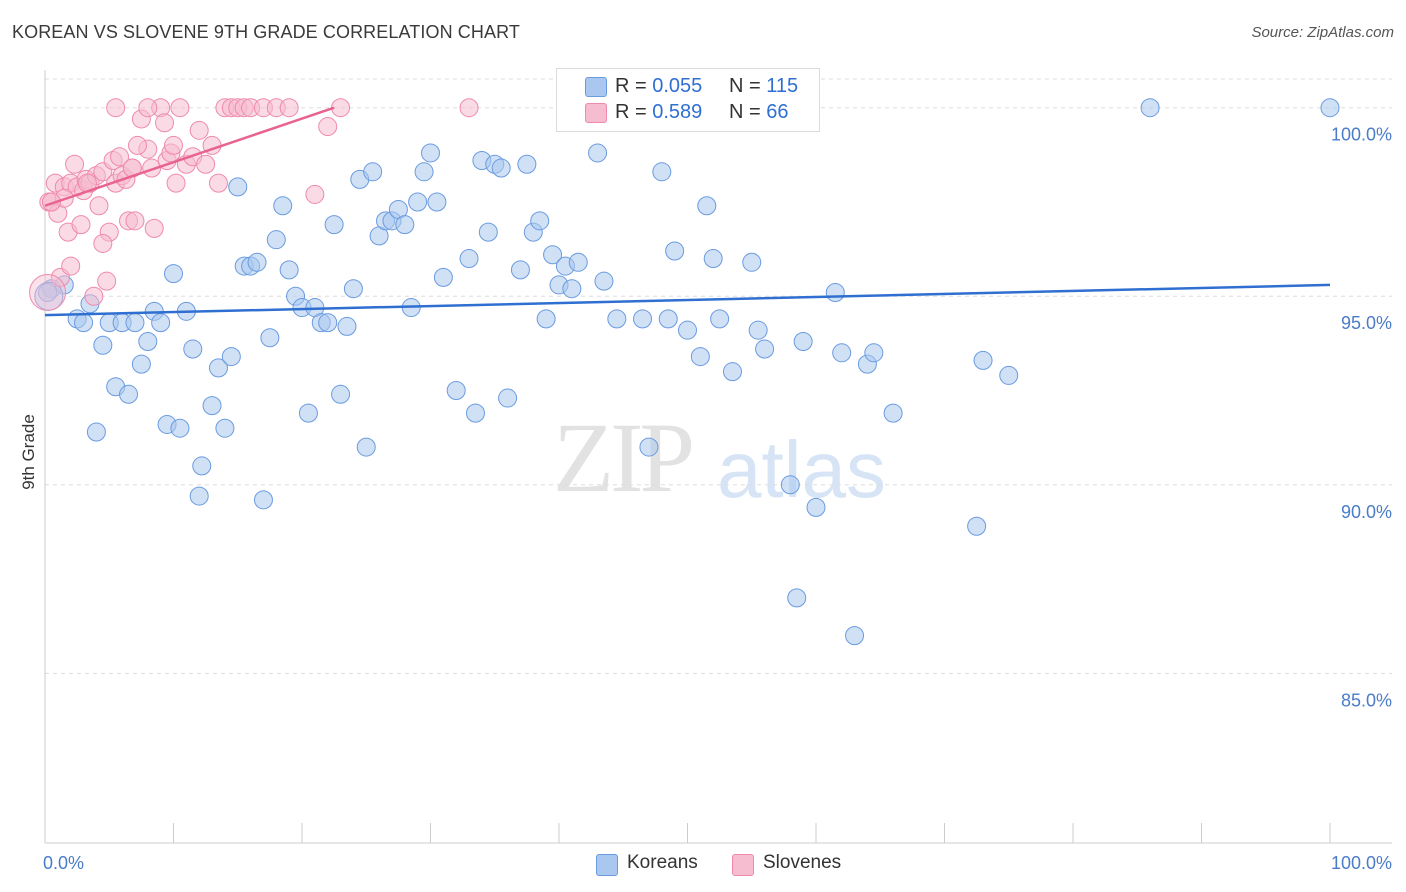 The width and height of the screenshot is (1406, 892). What do you see at coordinates (596, 87) in the screenshot?
I see `legend-swatch-koreans` at bounding box center [596, 87].